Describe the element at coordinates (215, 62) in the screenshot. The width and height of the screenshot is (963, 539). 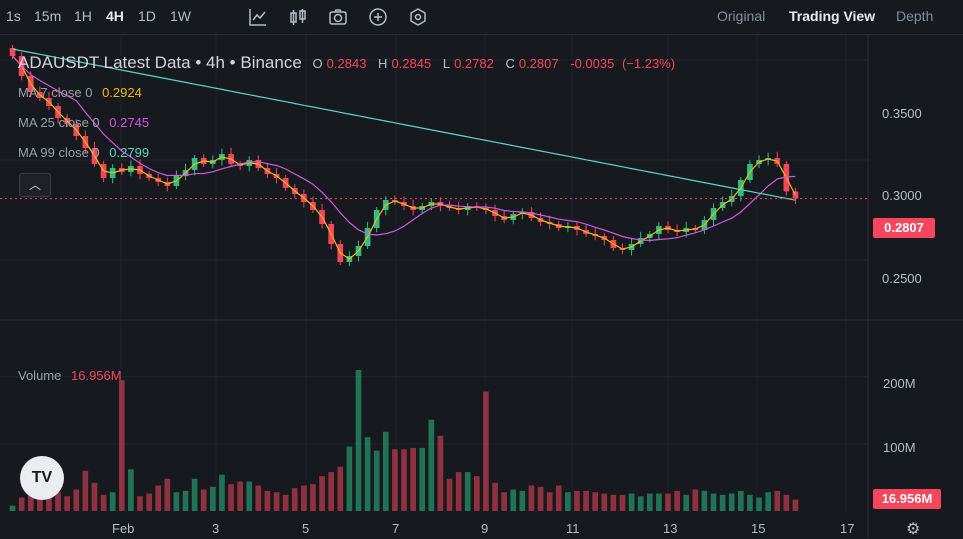
I see `interval-label: 4h` at that location.